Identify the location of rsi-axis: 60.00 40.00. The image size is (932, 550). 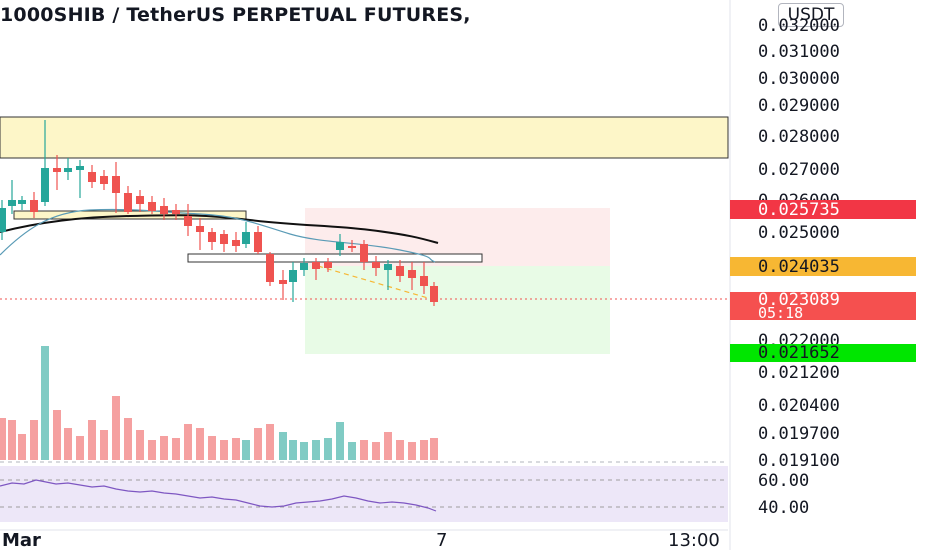
(783, 494).